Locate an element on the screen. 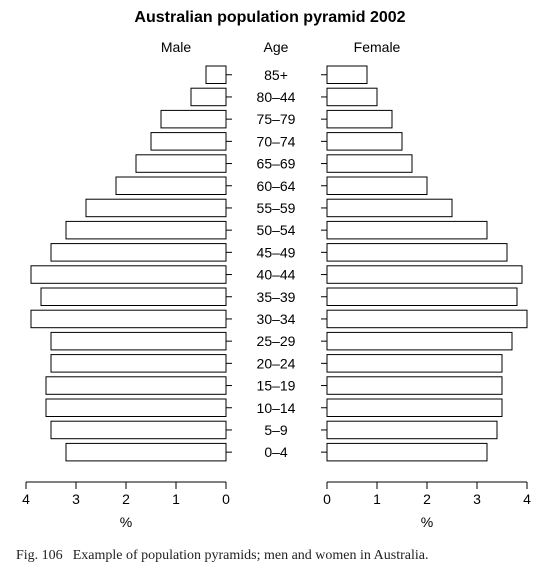 The height and width of the screenshot is (574, 547). female-bar-75–79 is located at coordinates (359, 119).